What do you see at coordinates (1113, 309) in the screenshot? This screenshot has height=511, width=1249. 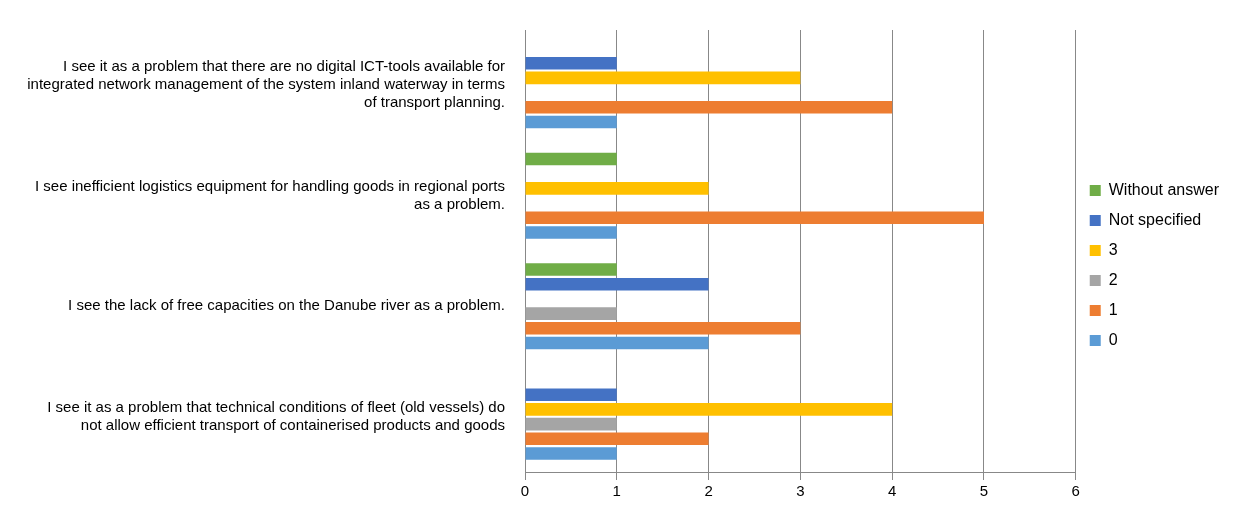 I see `legend-label: 1` at bounding box center [1113, 309].